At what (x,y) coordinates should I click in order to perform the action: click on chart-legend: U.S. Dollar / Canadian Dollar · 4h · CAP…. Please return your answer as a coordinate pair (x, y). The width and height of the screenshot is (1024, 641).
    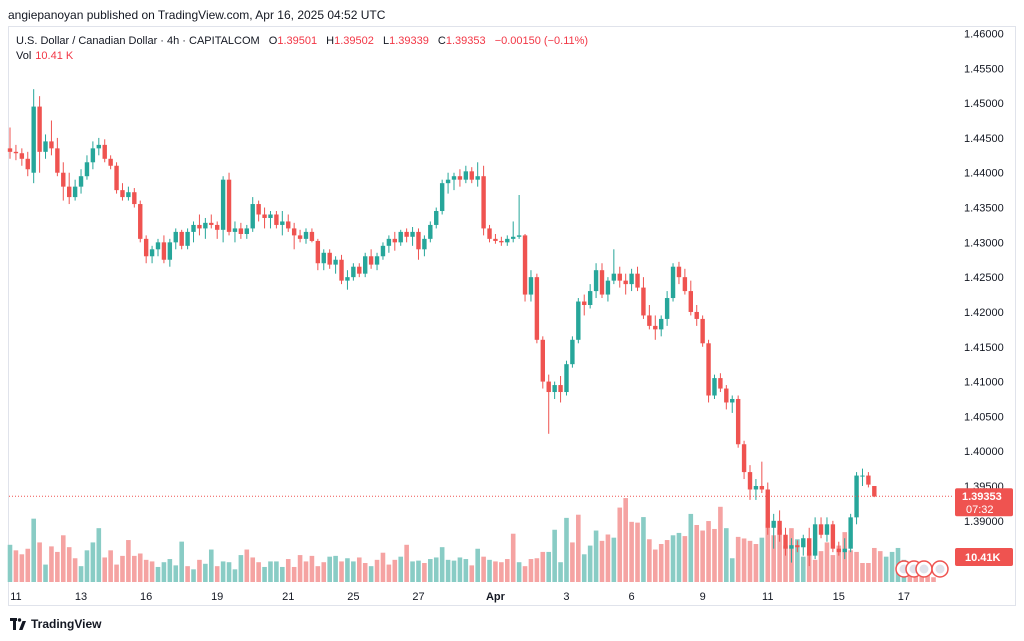
    Looking at the image, I should click on (302, 49).